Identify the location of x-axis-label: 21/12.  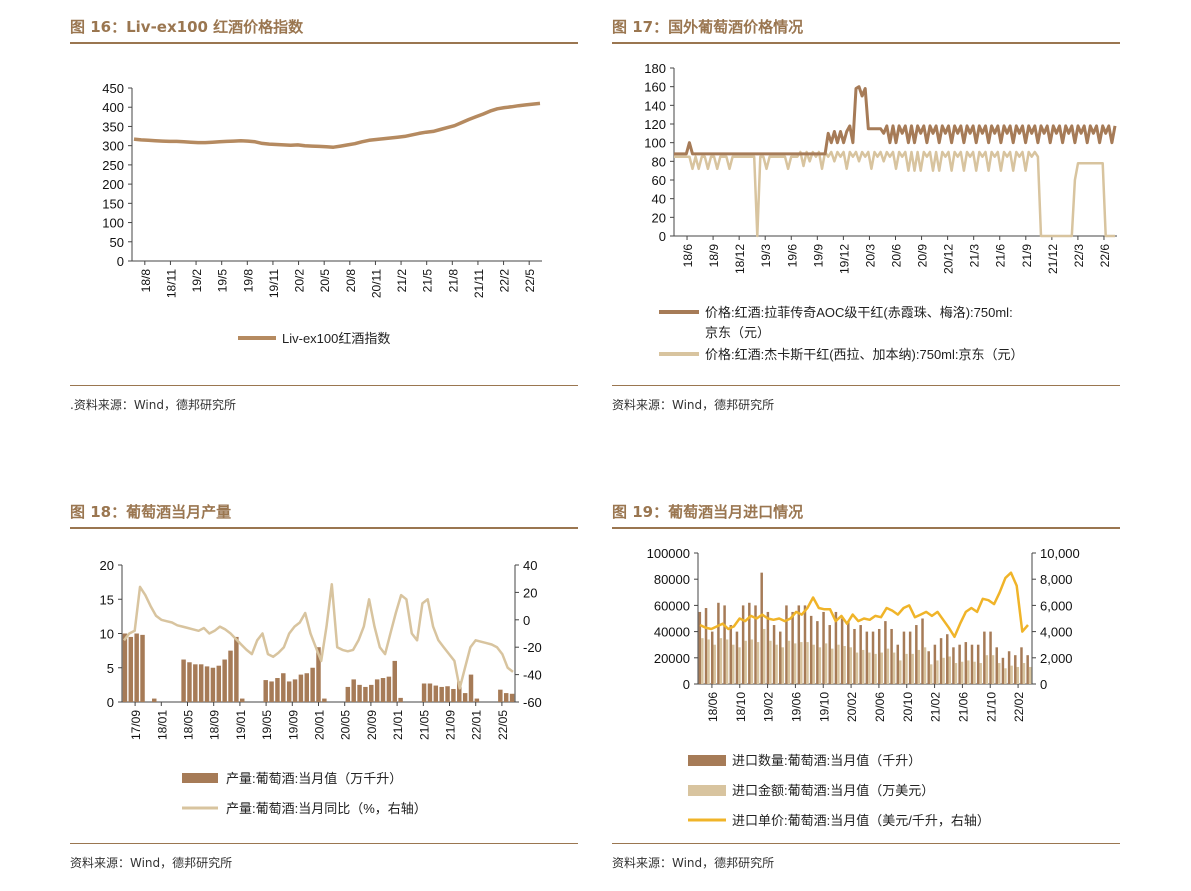
(1053, 259).